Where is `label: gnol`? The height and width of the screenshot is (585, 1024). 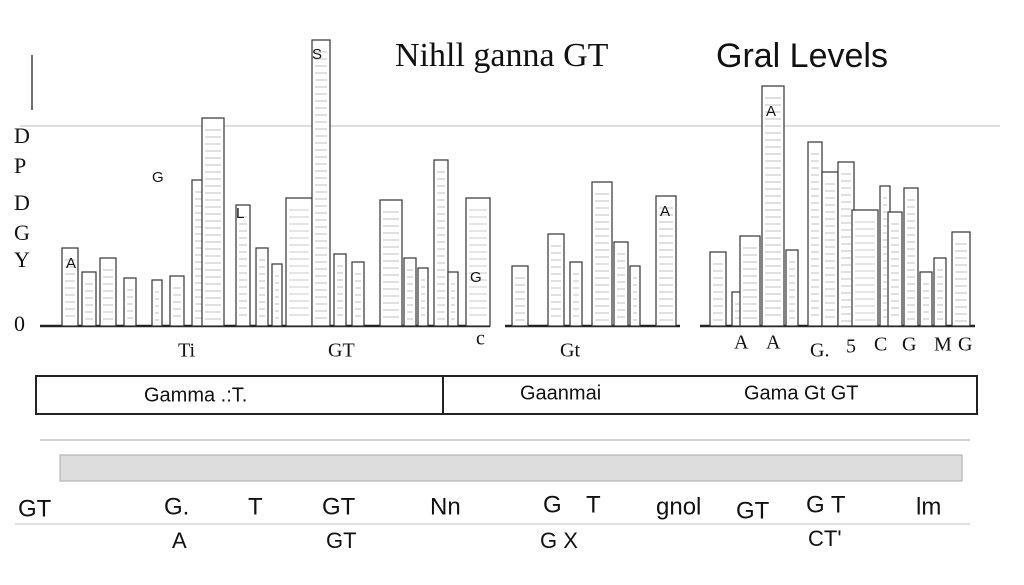
label: gnol is located at coordinates (678, 506).